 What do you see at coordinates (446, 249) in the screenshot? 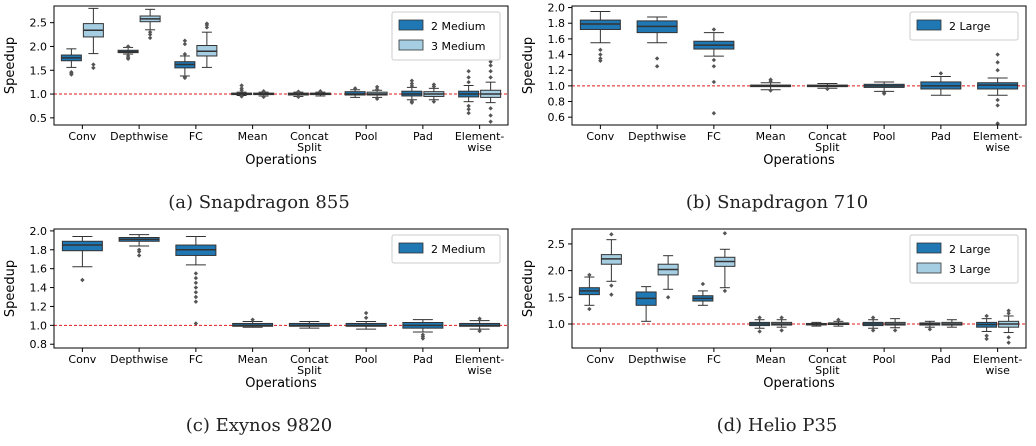
I see `legend-frame` at bounding box center [446, 249].